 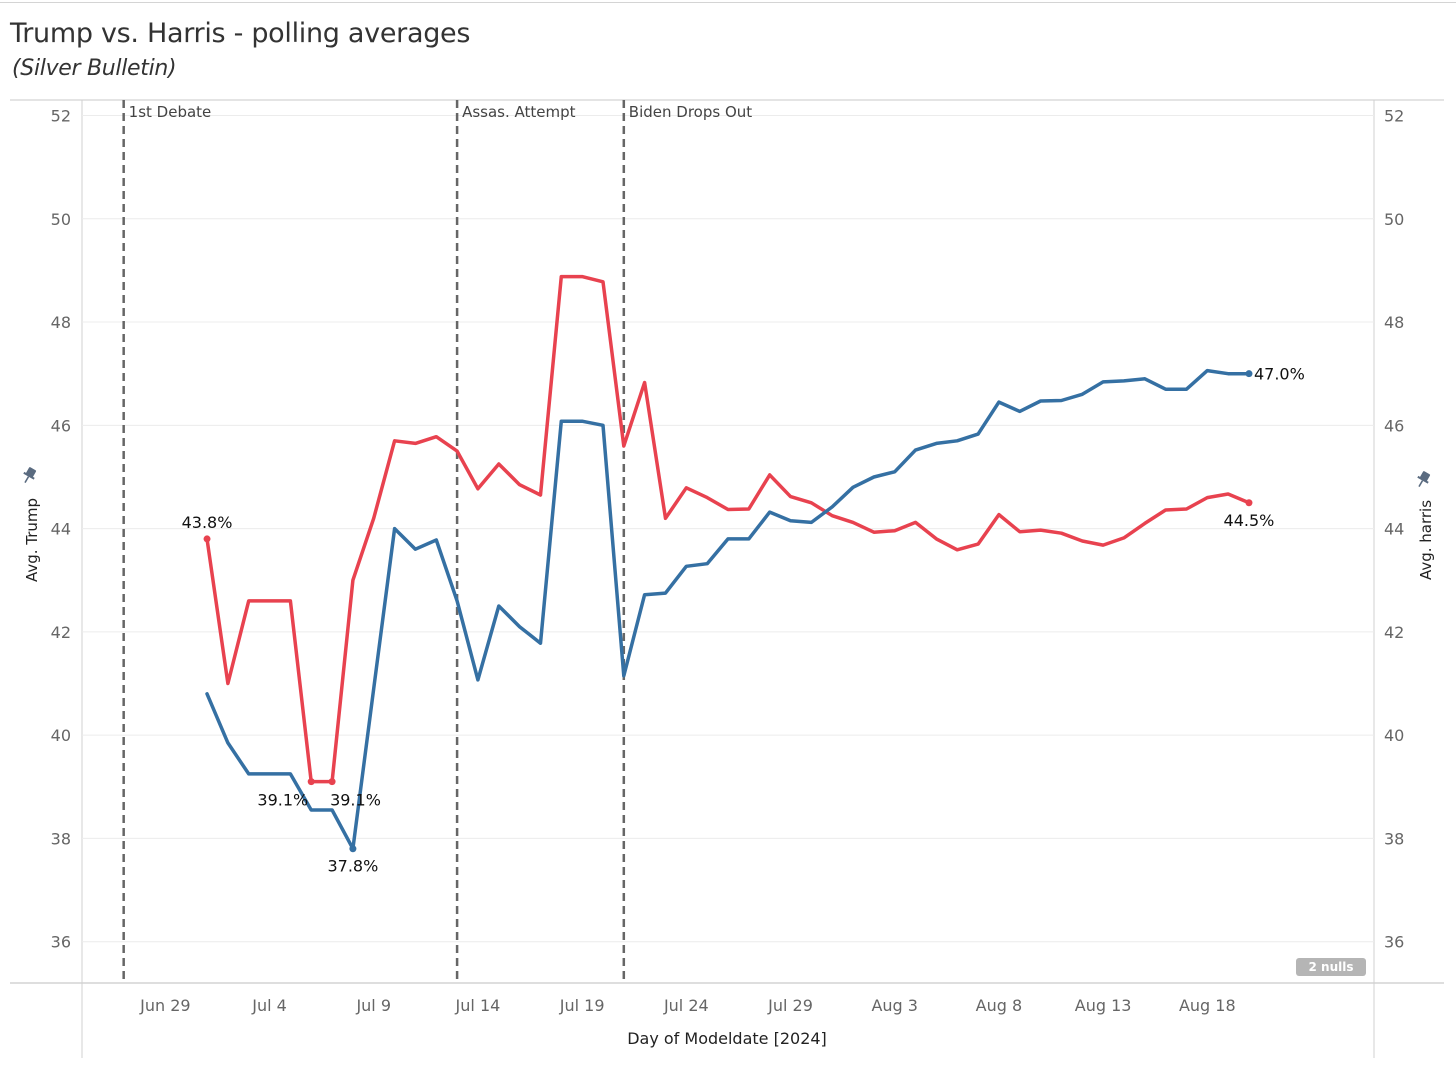 What do you see at coordinates (894, 1005) in the screenshot?
I see `x-tick-label: Aug 3` at bounding box center [894, 1005].